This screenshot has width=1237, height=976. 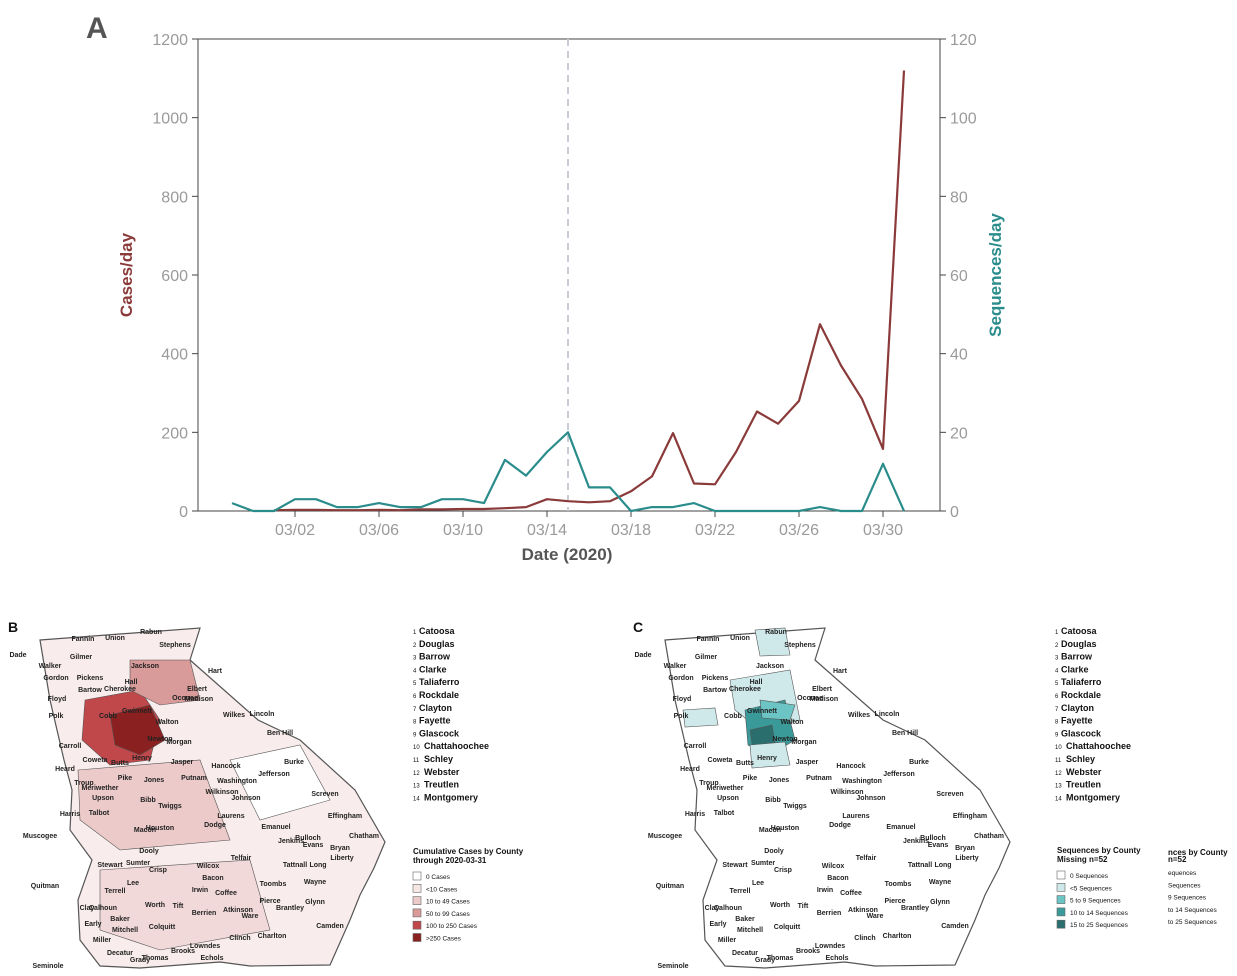 I want to click on right-y-tick-label: 80, so click(x=959, y=197).